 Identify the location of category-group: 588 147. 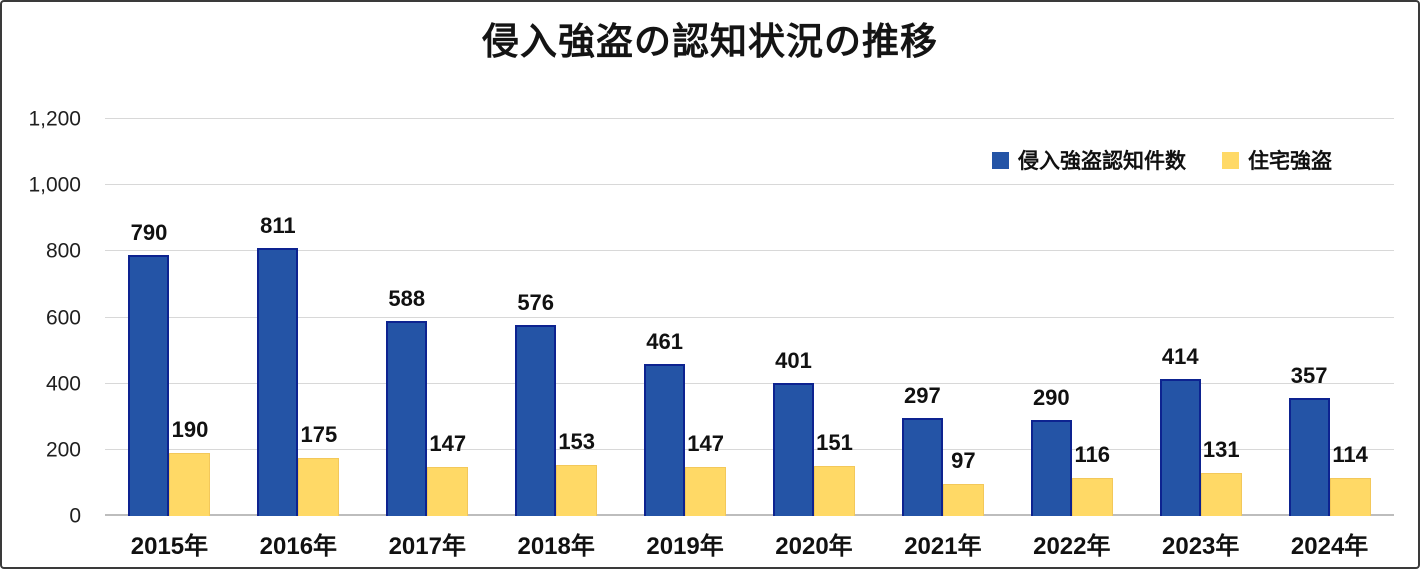
(427, 317).